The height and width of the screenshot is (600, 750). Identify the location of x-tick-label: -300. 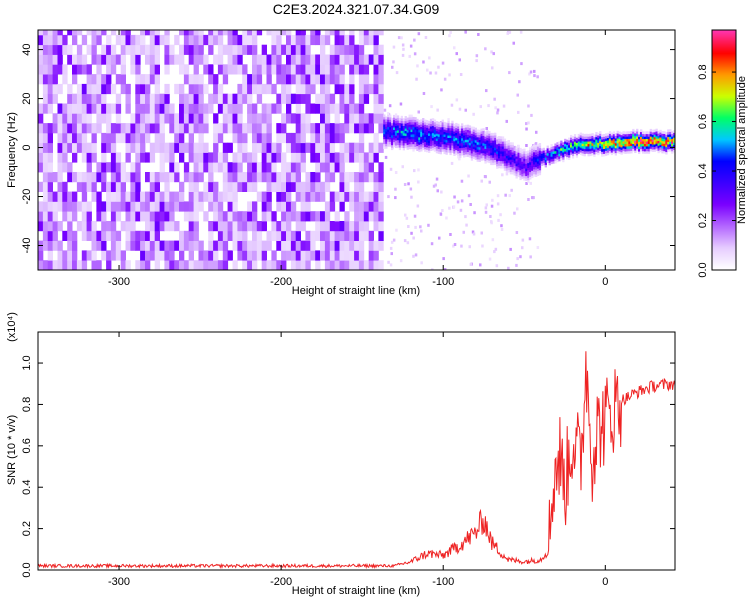
(119, 282).